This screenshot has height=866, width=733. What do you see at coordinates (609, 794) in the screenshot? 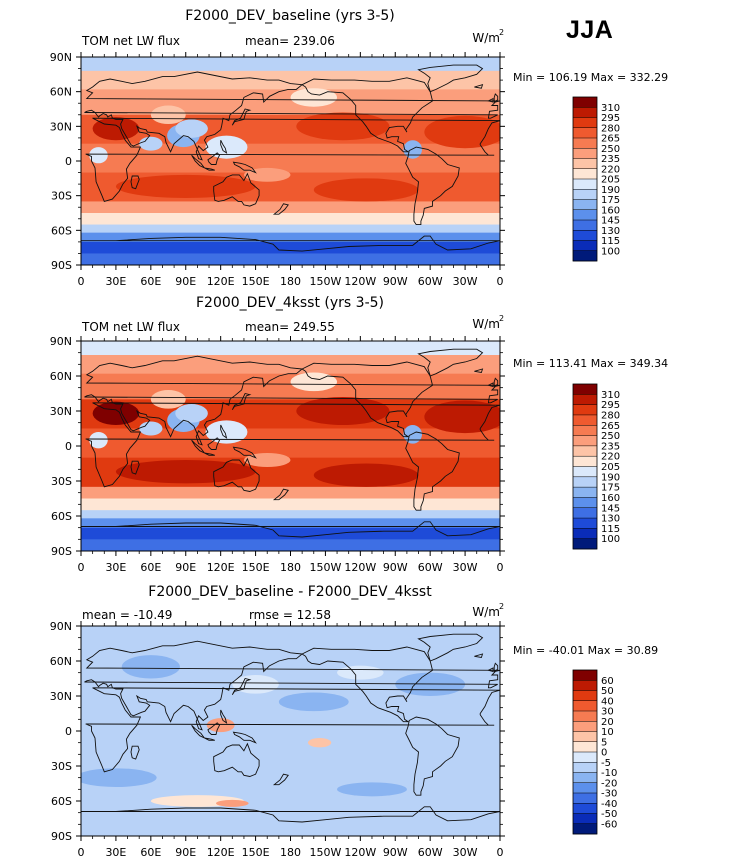
I see `colorbar-label: -30` at bounding box center [609, 794].